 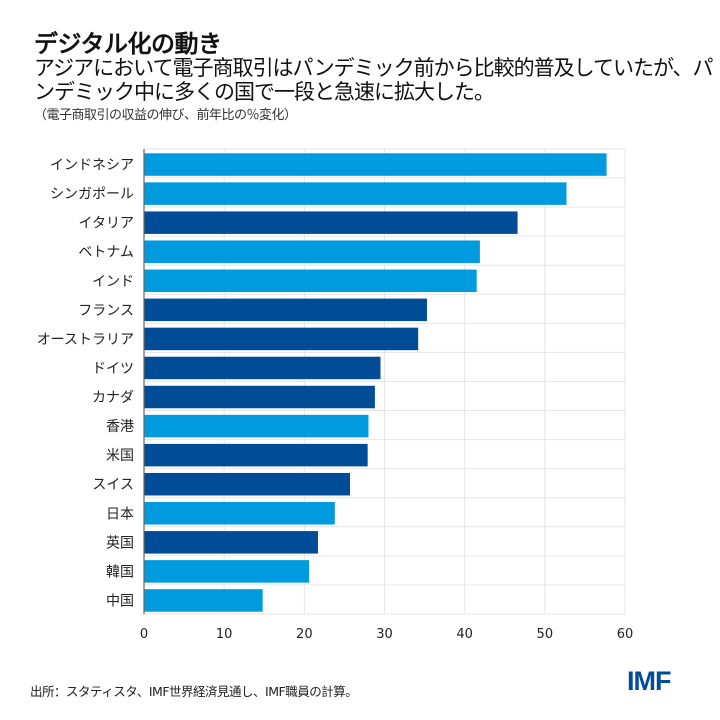 I want to click on category-label: オーストラリア, so click(x=85, y=340).